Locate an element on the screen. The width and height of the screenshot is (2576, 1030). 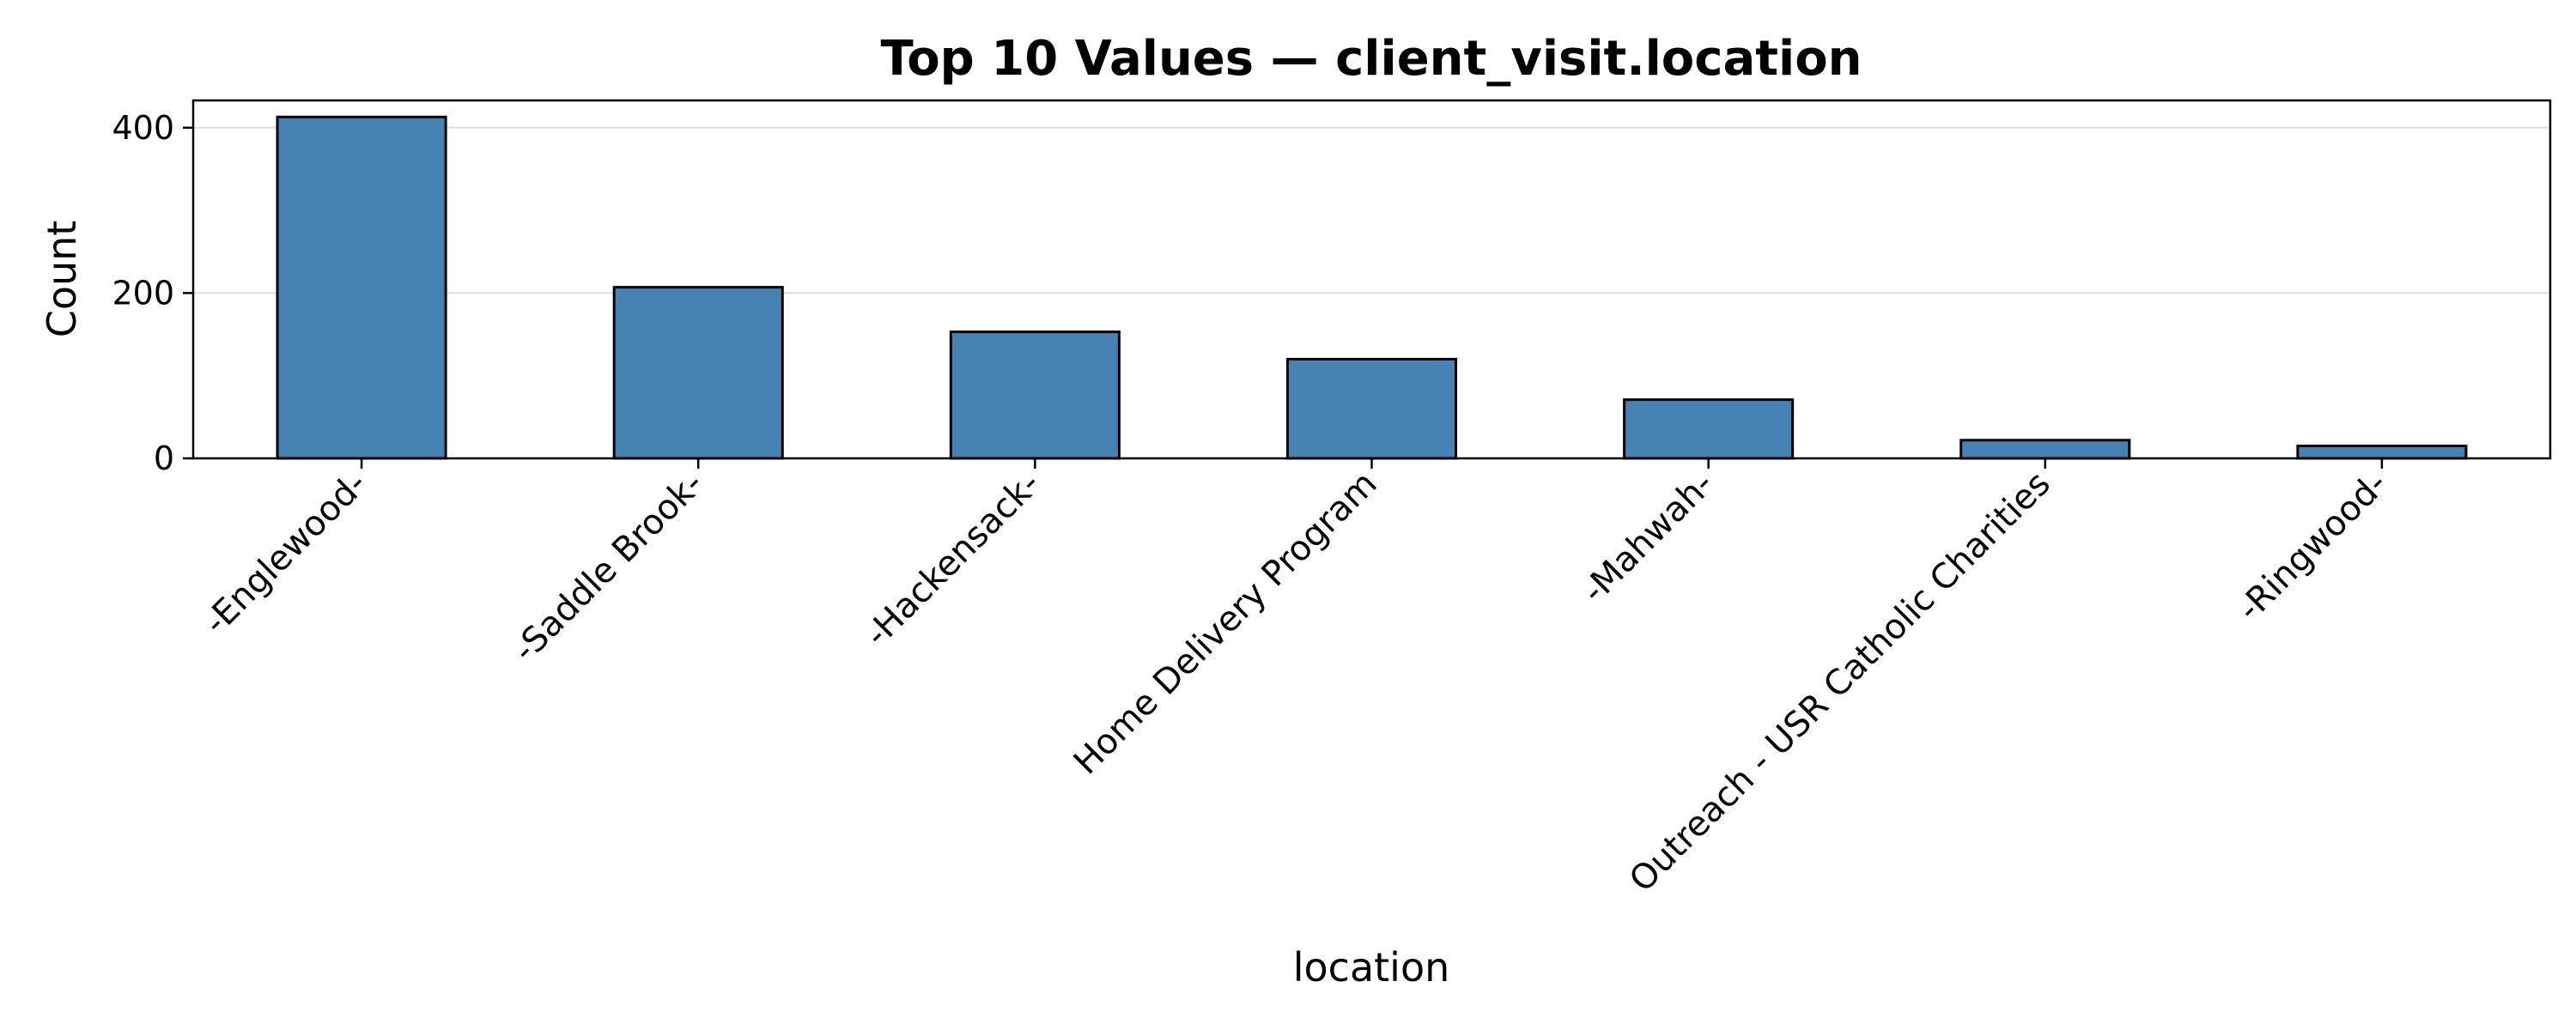
y-tick-label: 200 is located at coordinates (143, 293).